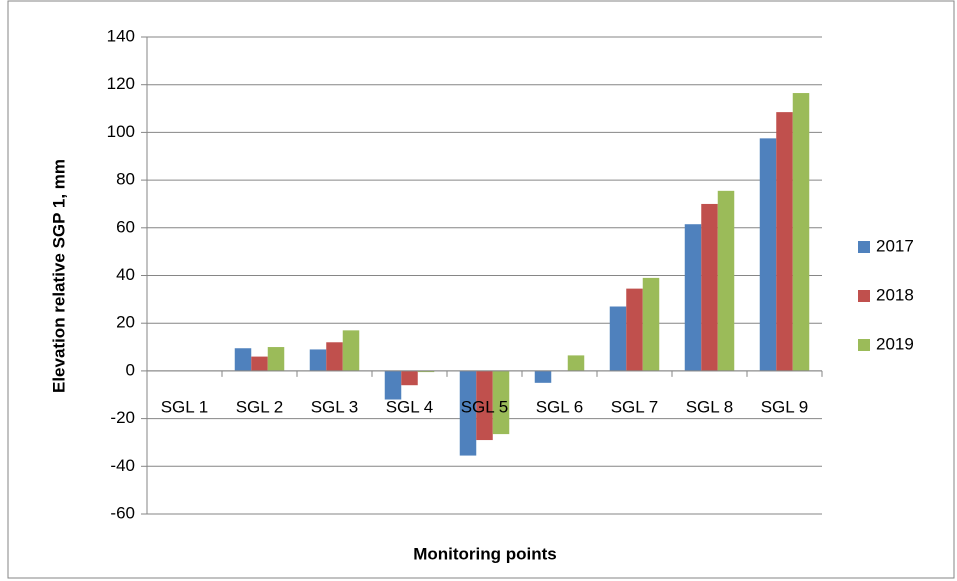 This screenshot has height=581, width=957. I want to click on y-tick-label: 140, so click(121, 35).